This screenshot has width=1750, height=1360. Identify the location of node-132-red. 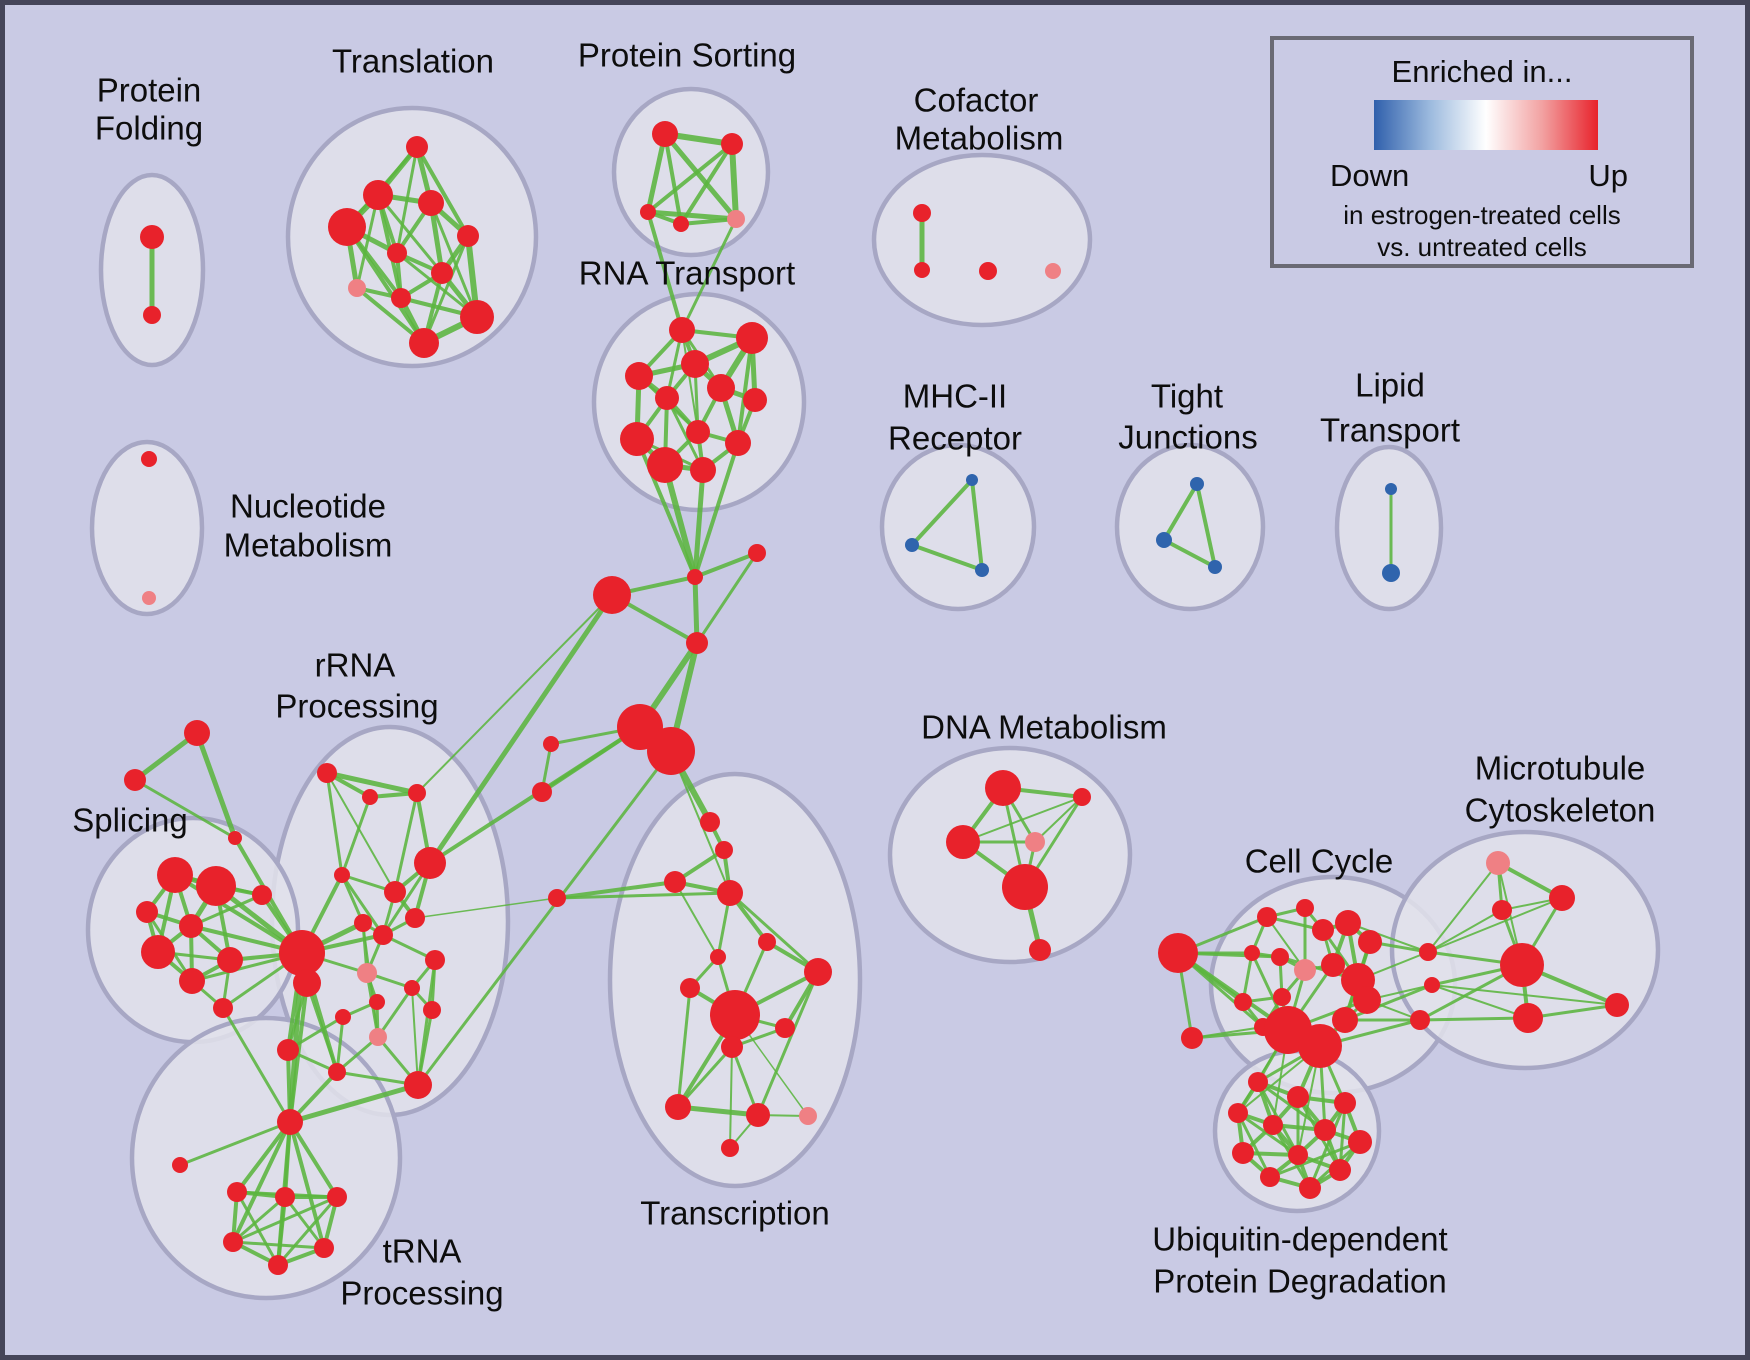
(1320, 1046).